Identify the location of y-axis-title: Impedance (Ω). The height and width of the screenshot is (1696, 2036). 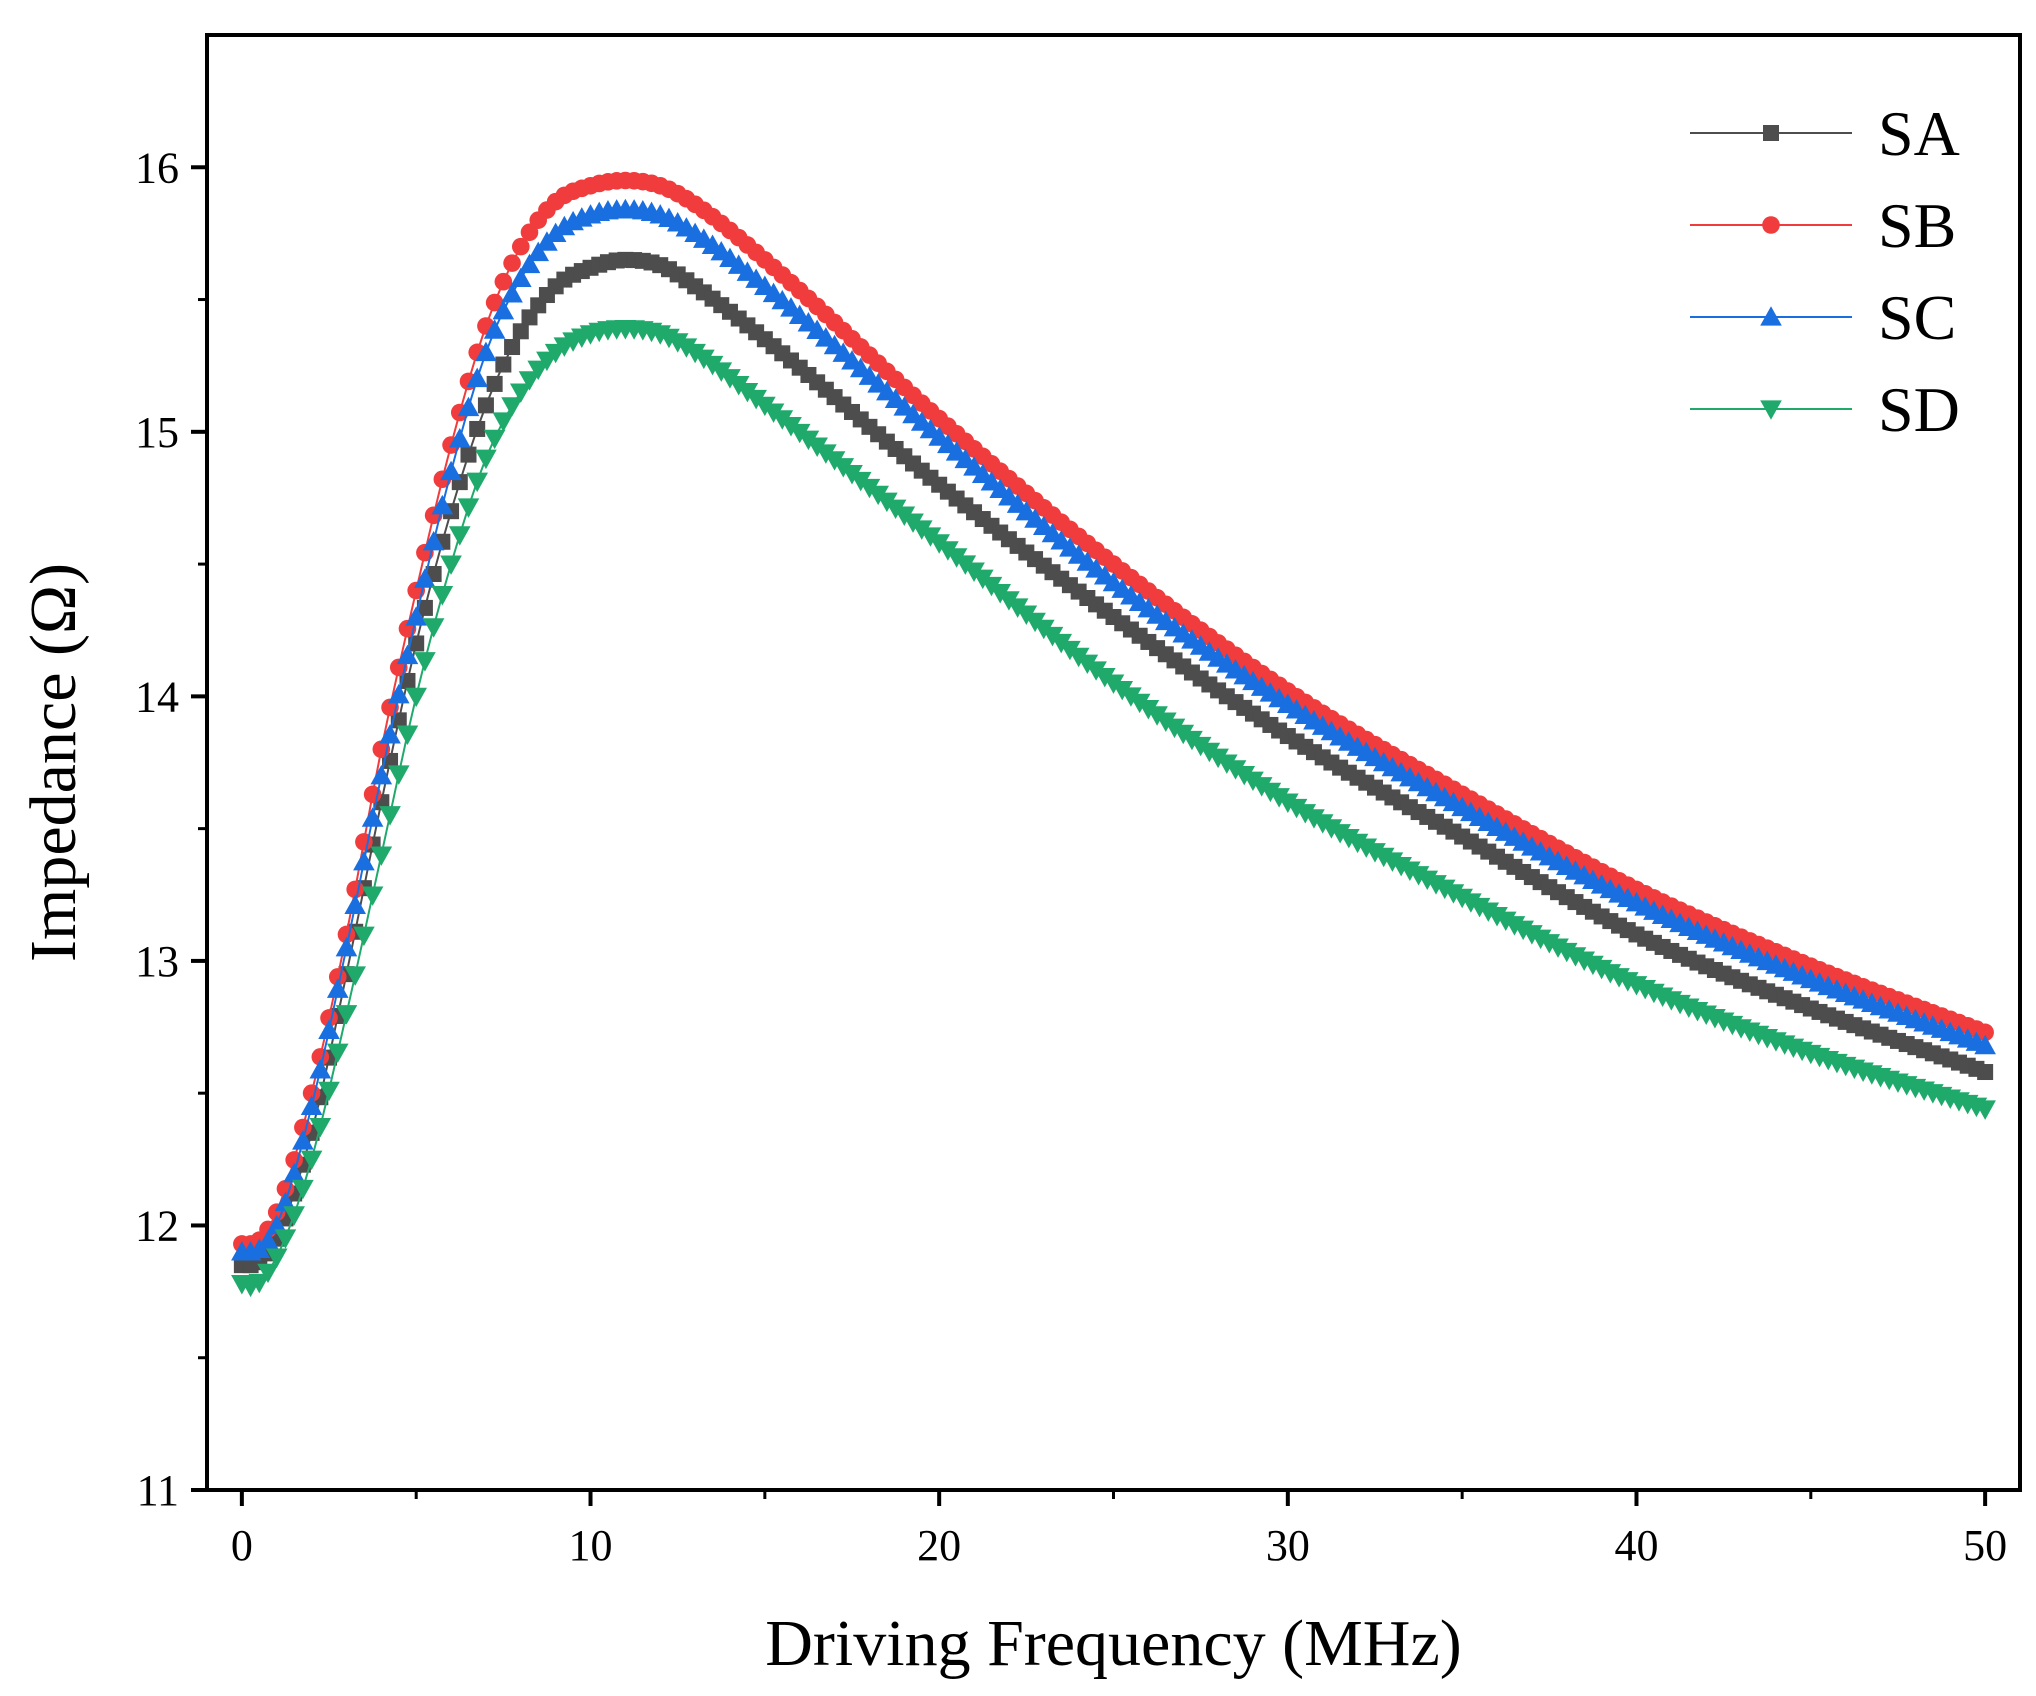
(53, 762).